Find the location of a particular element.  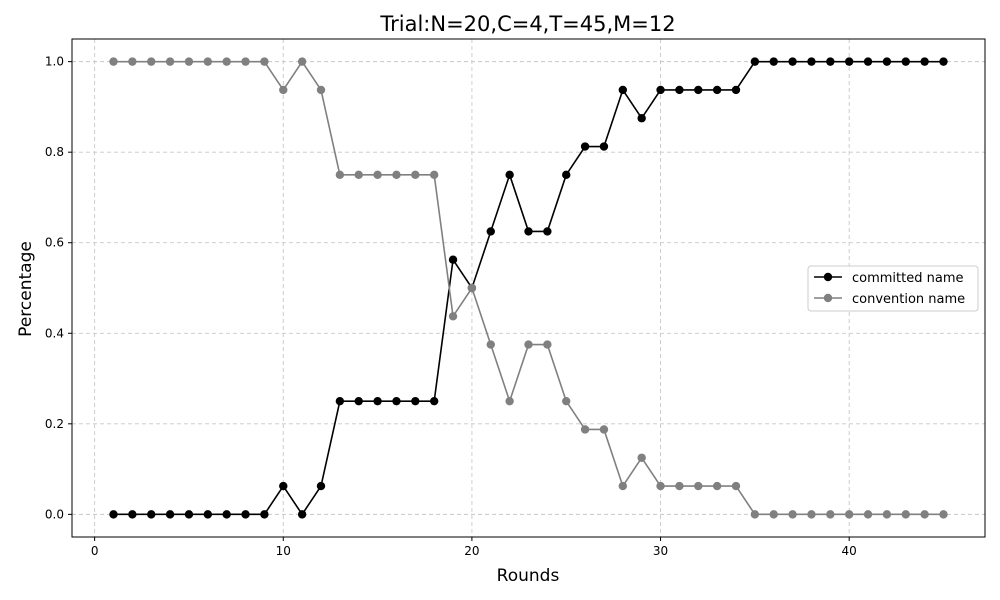

x-tick-label: 40 is located at coordinates (849, 551).